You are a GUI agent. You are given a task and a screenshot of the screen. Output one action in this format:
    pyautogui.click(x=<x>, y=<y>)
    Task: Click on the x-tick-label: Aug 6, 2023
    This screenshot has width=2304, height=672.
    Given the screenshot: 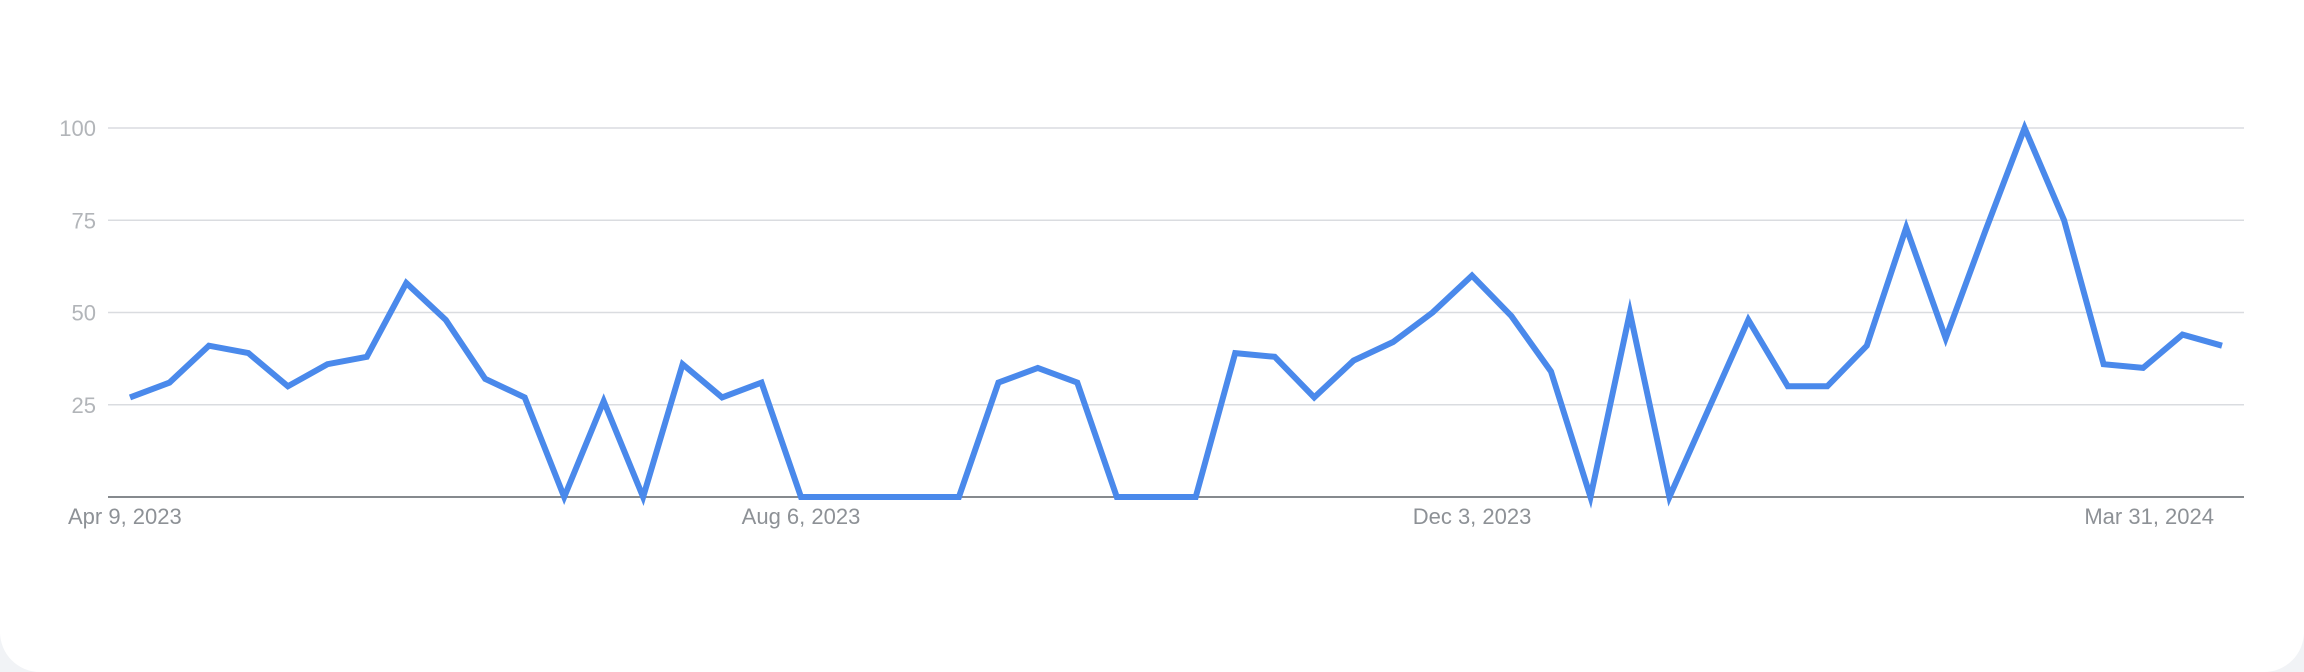 What is the action you would take?
    pyautogui.click(x=801, y=516)
    